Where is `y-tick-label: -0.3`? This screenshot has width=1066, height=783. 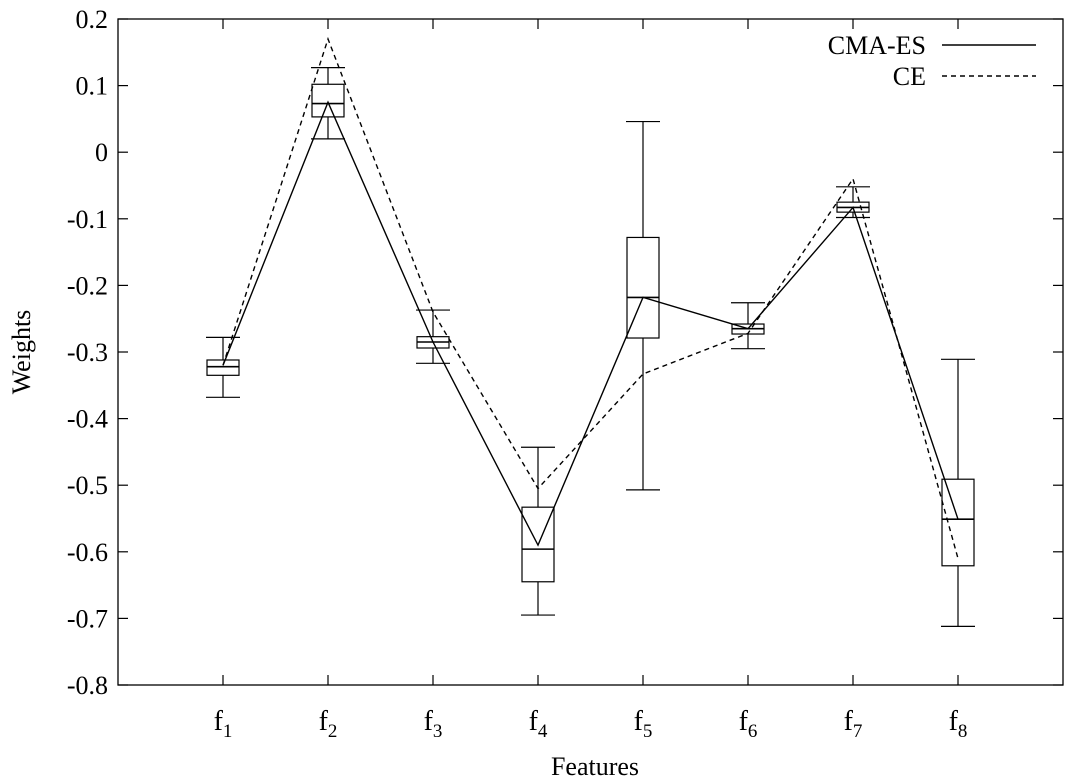 y-tick-label: -0.3 is located at coordinates (87, 352).